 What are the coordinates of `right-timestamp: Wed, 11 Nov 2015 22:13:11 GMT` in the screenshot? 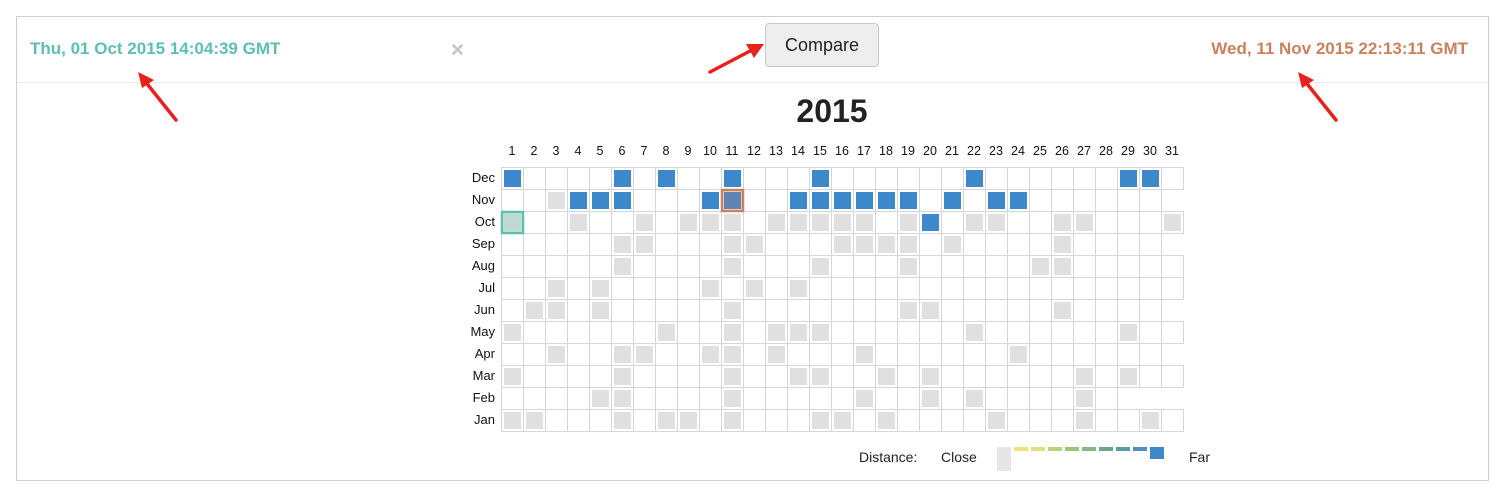 It's located at (1339, 48).